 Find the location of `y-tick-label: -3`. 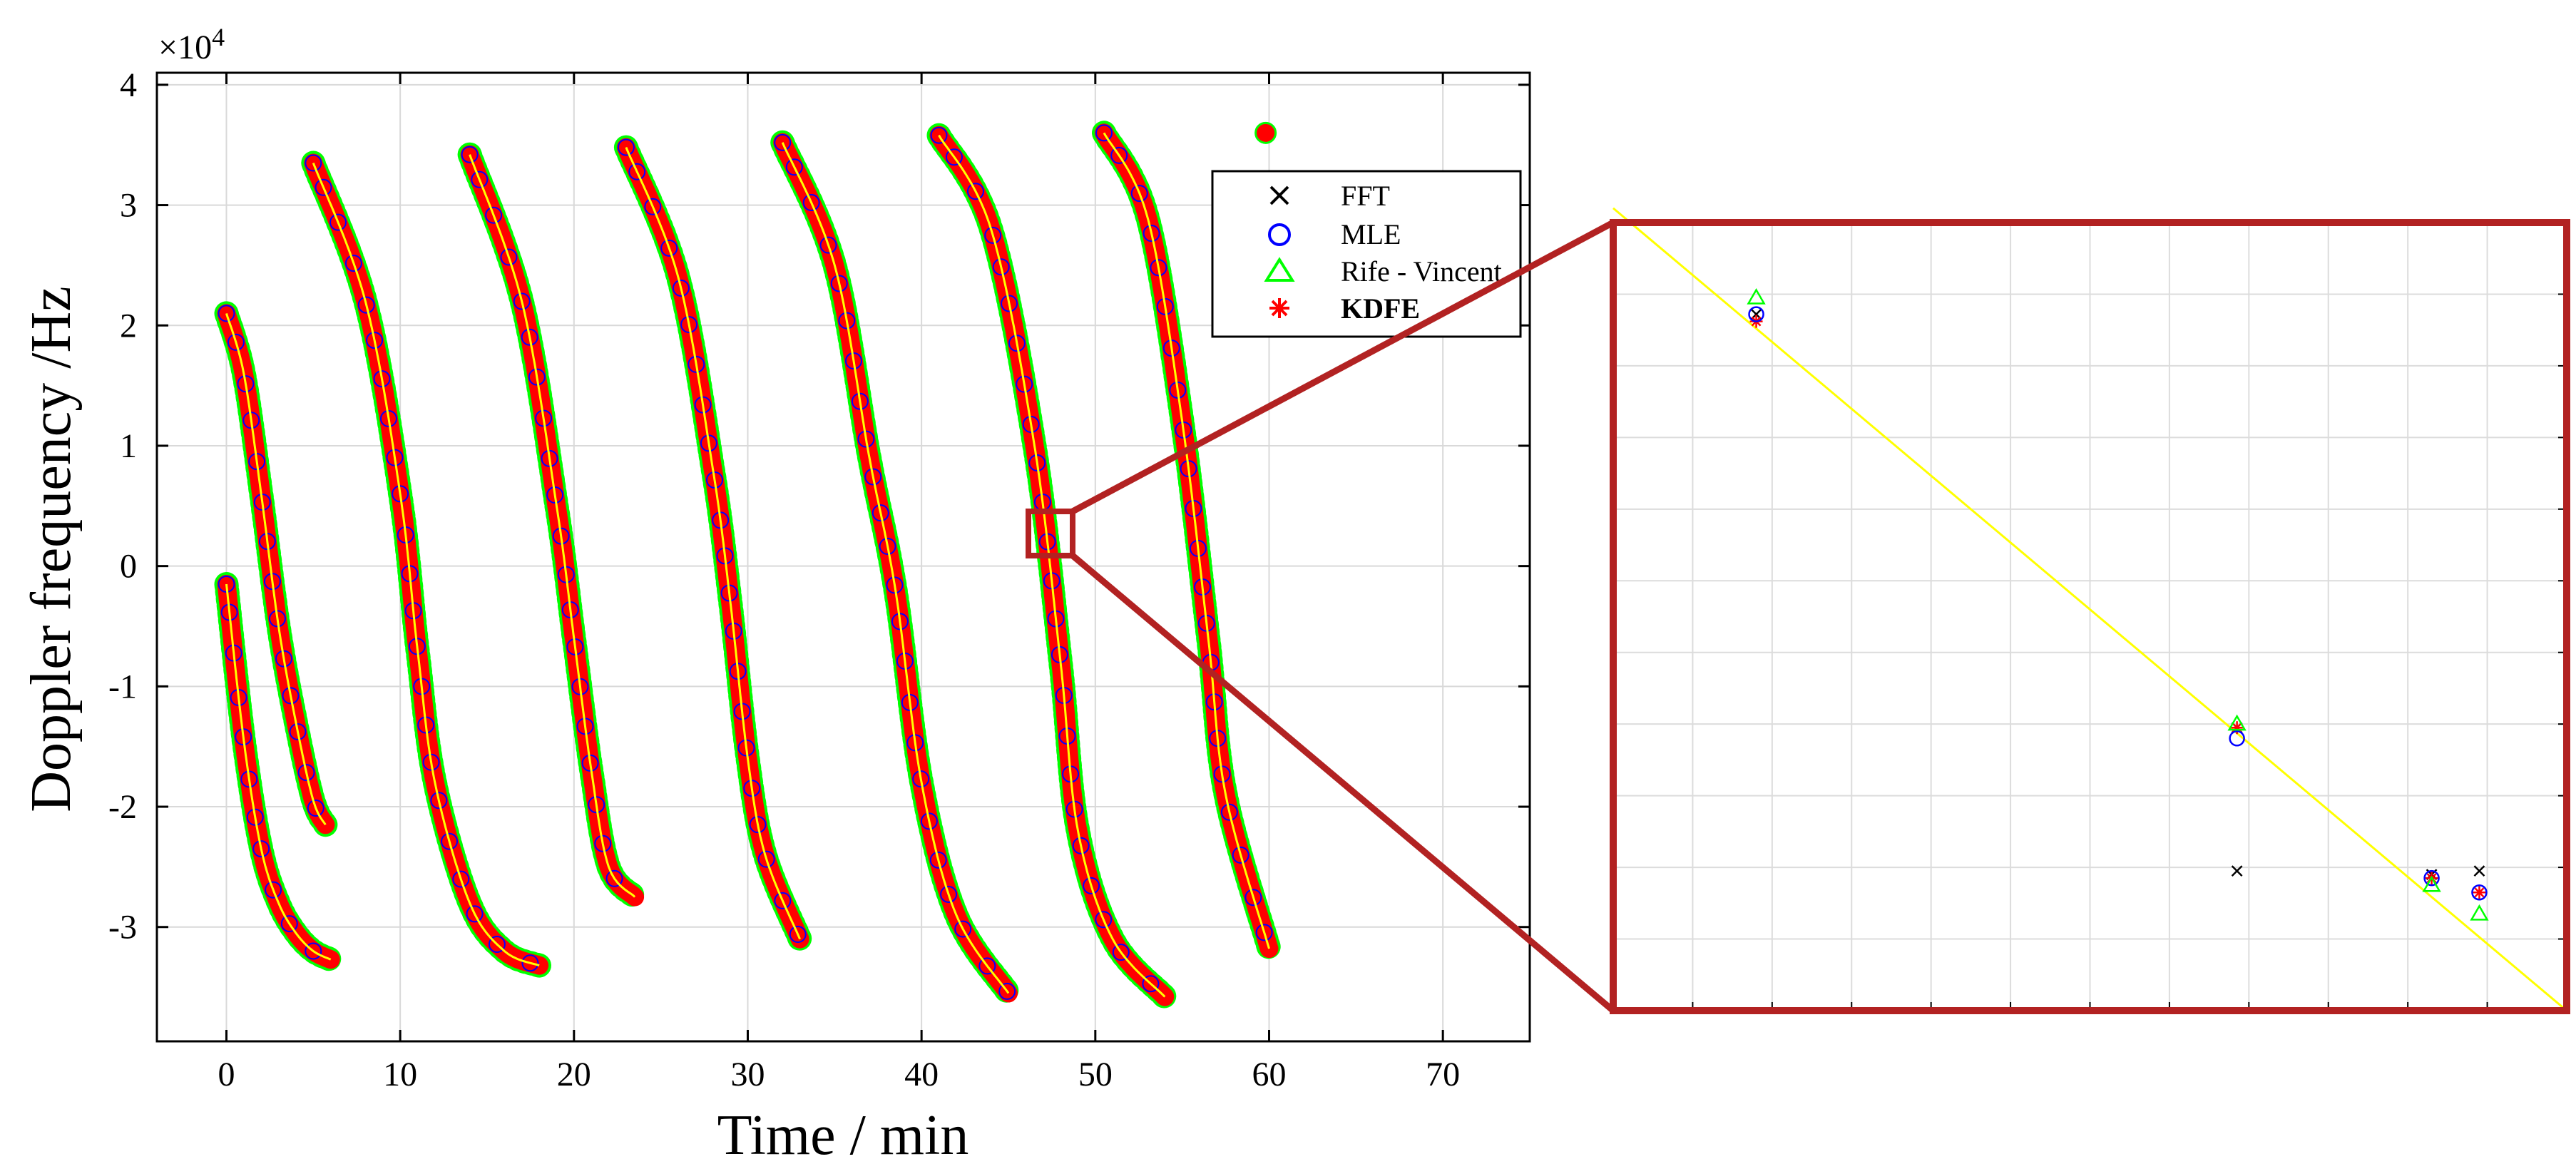

y-tick-label: -3 is located at coordinates (123, 927).